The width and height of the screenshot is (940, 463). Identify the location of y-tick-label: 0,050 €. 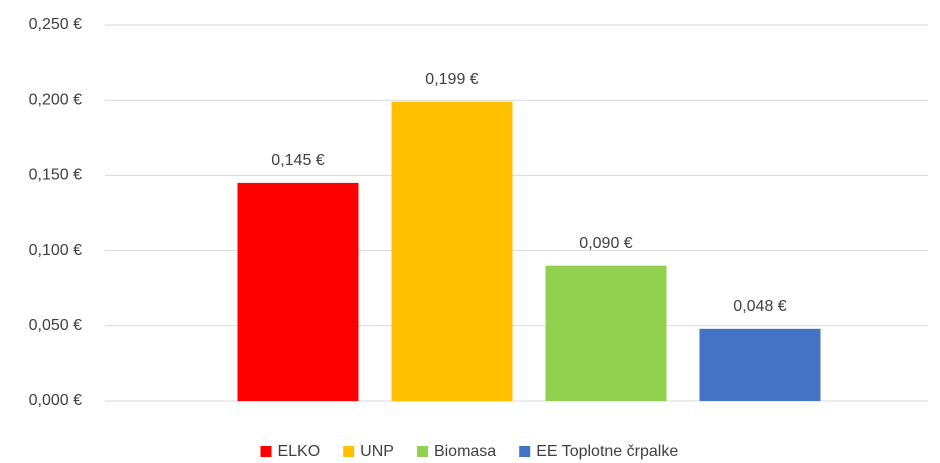
(55, 325).